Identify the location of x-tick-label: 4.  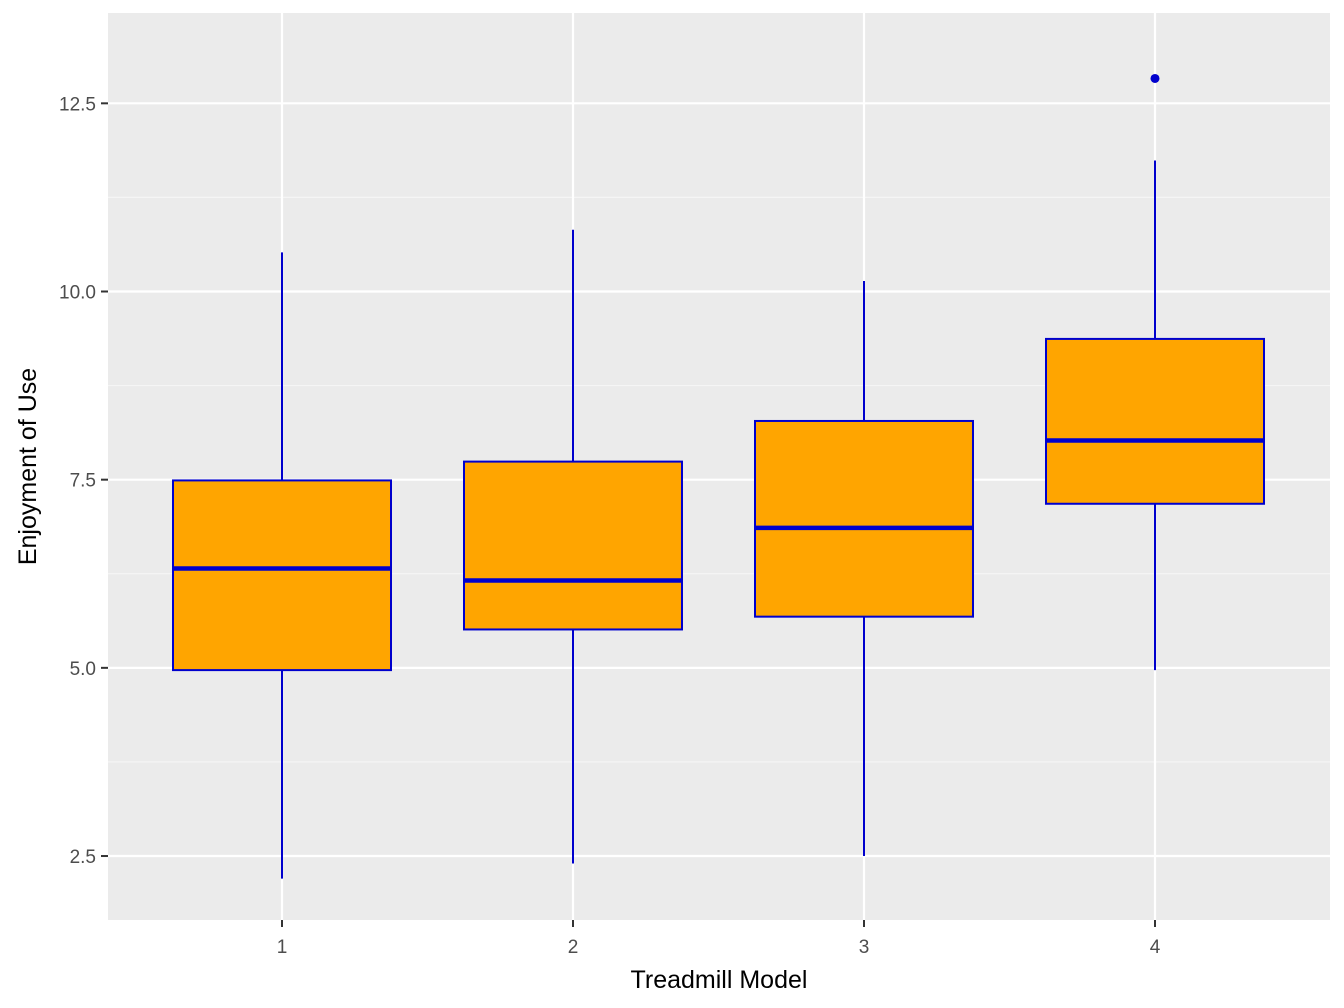
(1155, 947).